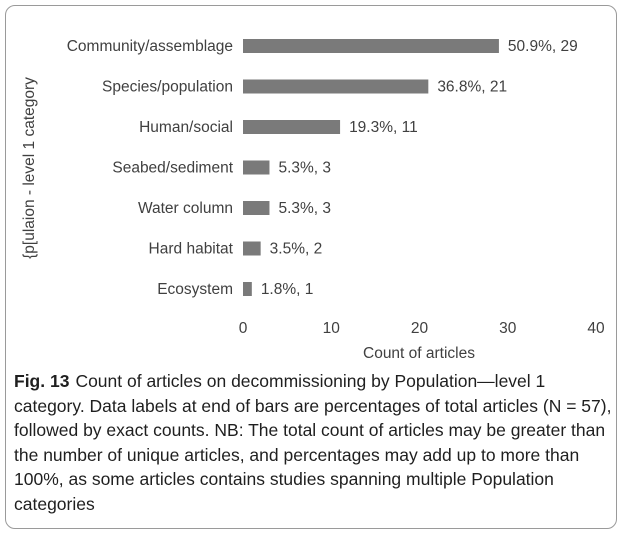 The height and width of the screenshot is (536, 624). Describe the element at coordinates (383, 127) in the screenshot. I see `data-label: 19.3%, 11` at that location.